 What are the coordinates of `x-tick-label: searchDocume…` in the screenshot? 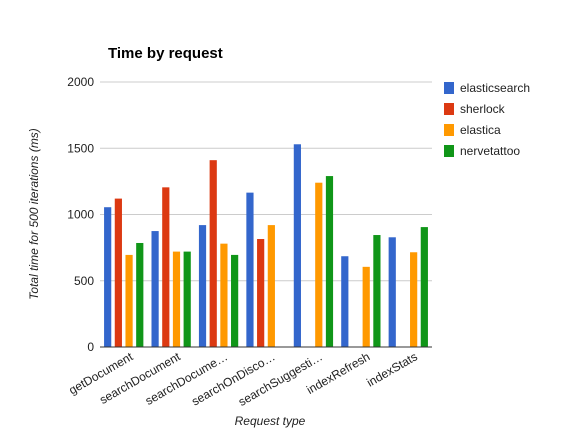 It's located at (186, 378).